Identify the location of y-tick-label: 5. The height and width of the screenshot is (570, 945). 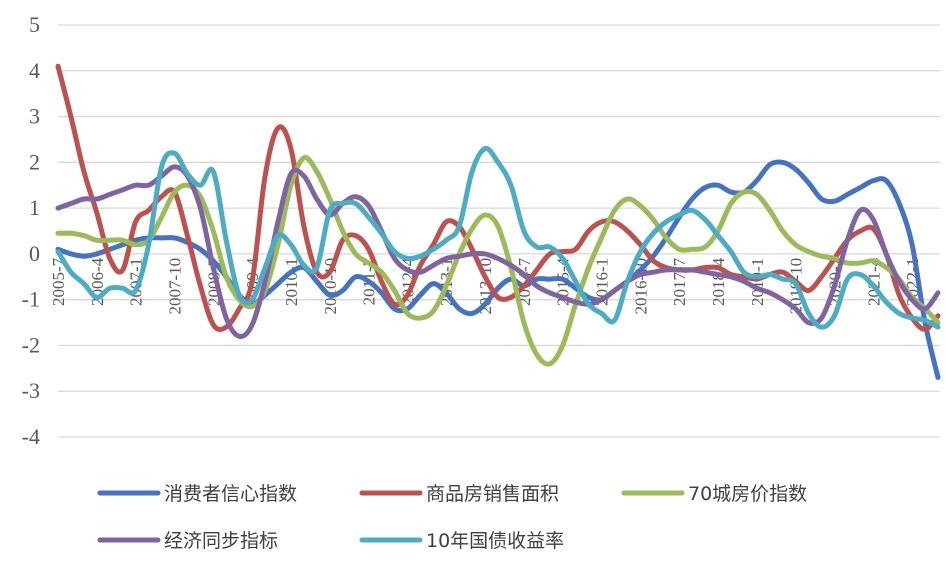
(34, 24).